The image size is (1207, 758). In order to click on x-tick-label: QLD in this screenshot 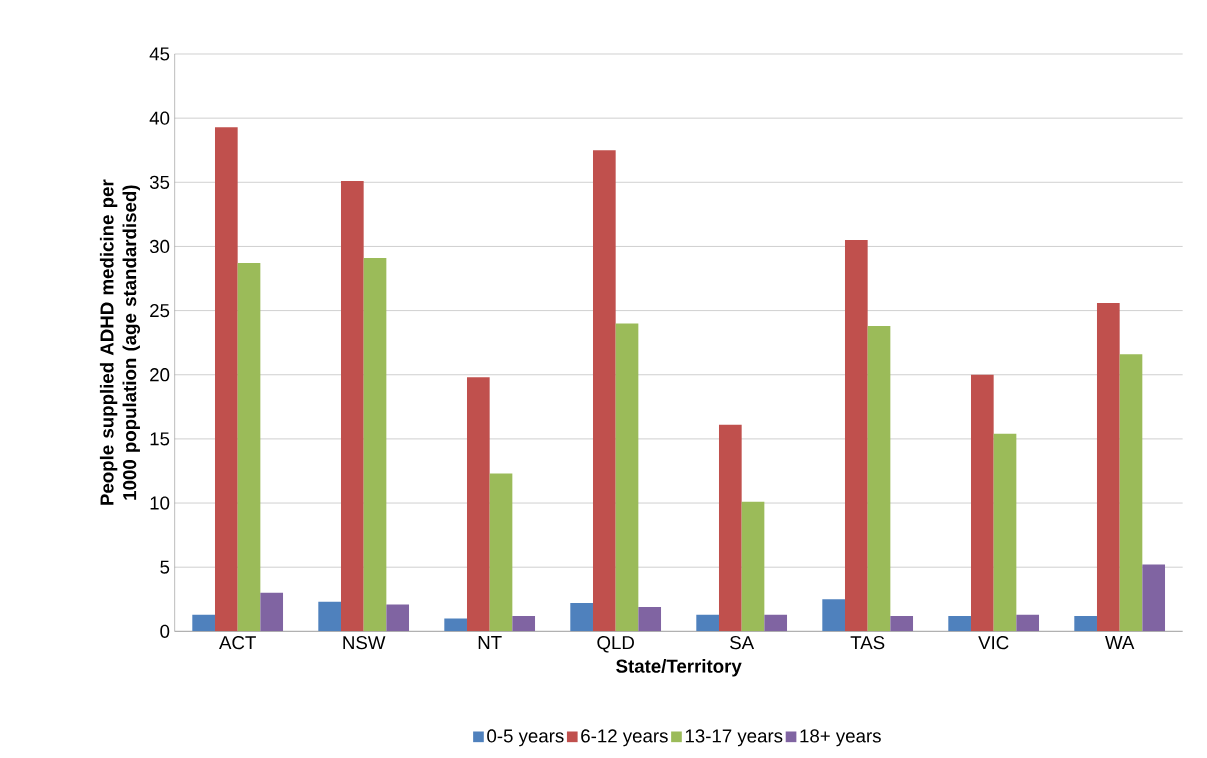, I will do `click(615, 644)`.